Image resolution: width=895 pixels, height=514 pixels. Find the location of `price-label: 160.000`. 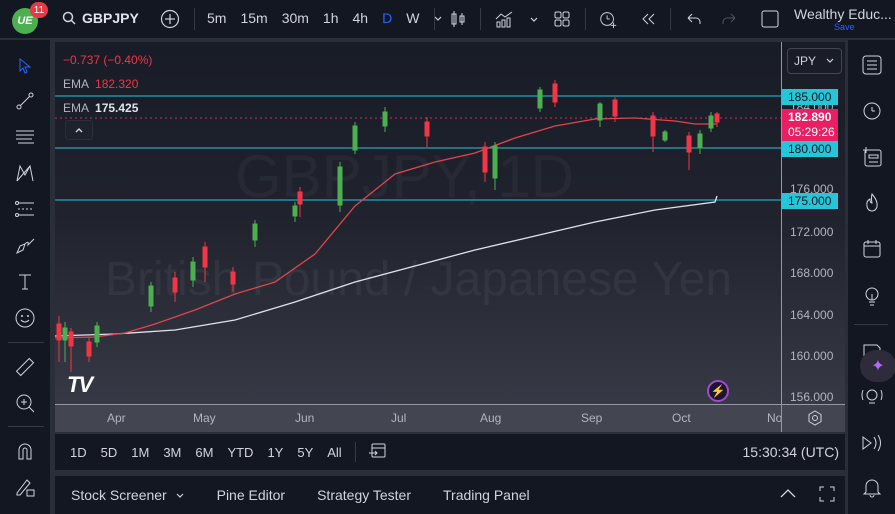

price-label: 160.000 is located at coordinates (812, 356).